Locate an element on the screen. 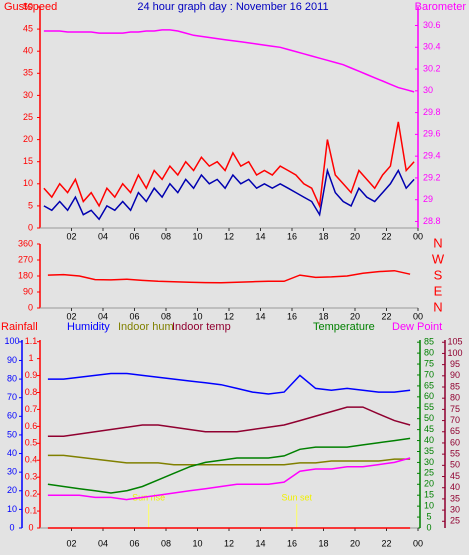 Image resolution: width=469 pixels, height=555 pixels. y-tick-label: 1.1 is located at coordinates (31, 341).